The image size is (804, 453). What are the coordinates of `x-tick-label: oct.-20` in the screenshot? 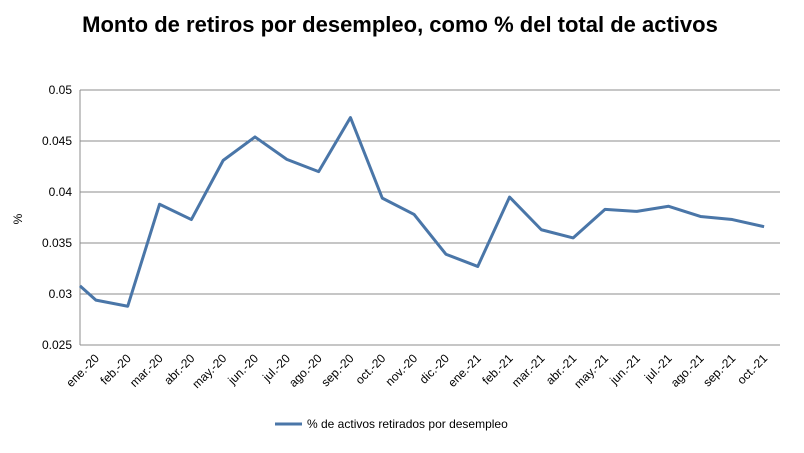 It's located at (371, 369).